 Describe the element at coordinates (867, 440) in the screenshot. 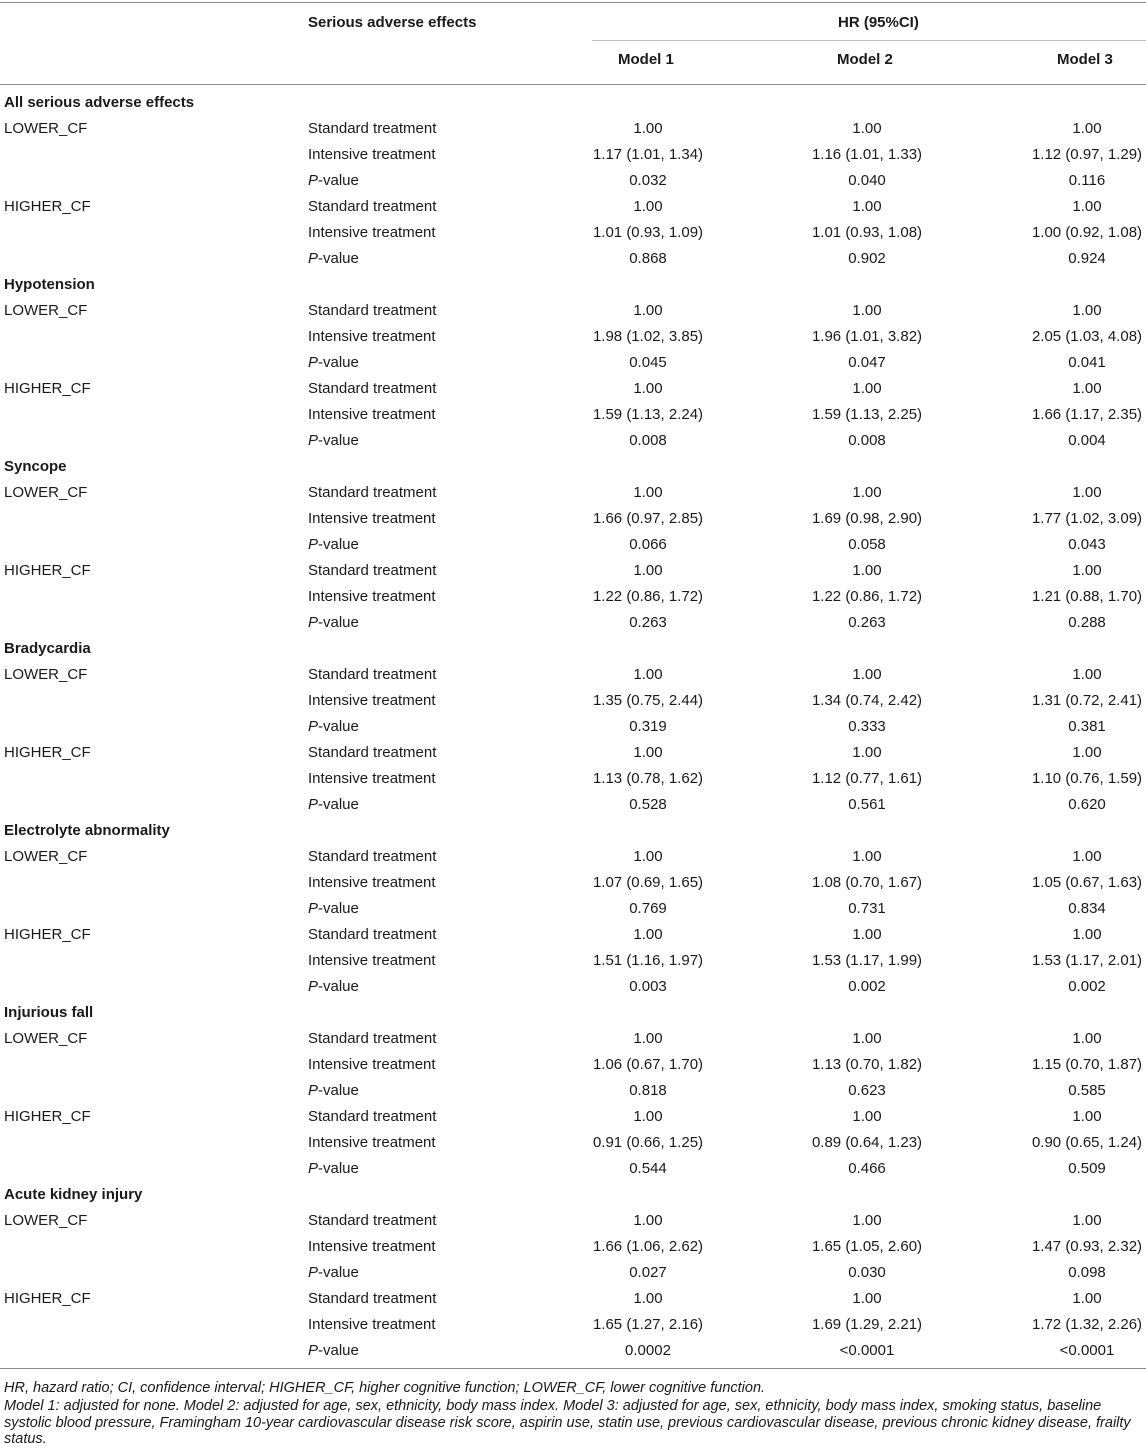

I see `model-2-value: 0.008` at that location.